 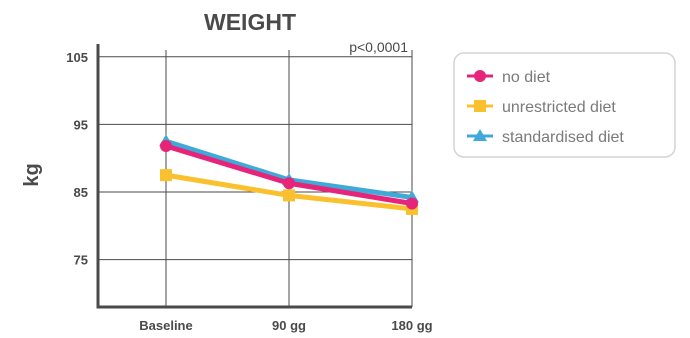 What do you see at coordinates (378, 47) in the screenshot?
I see `p-value-annotation: p<0,0001` at bounding box center [378, 47].